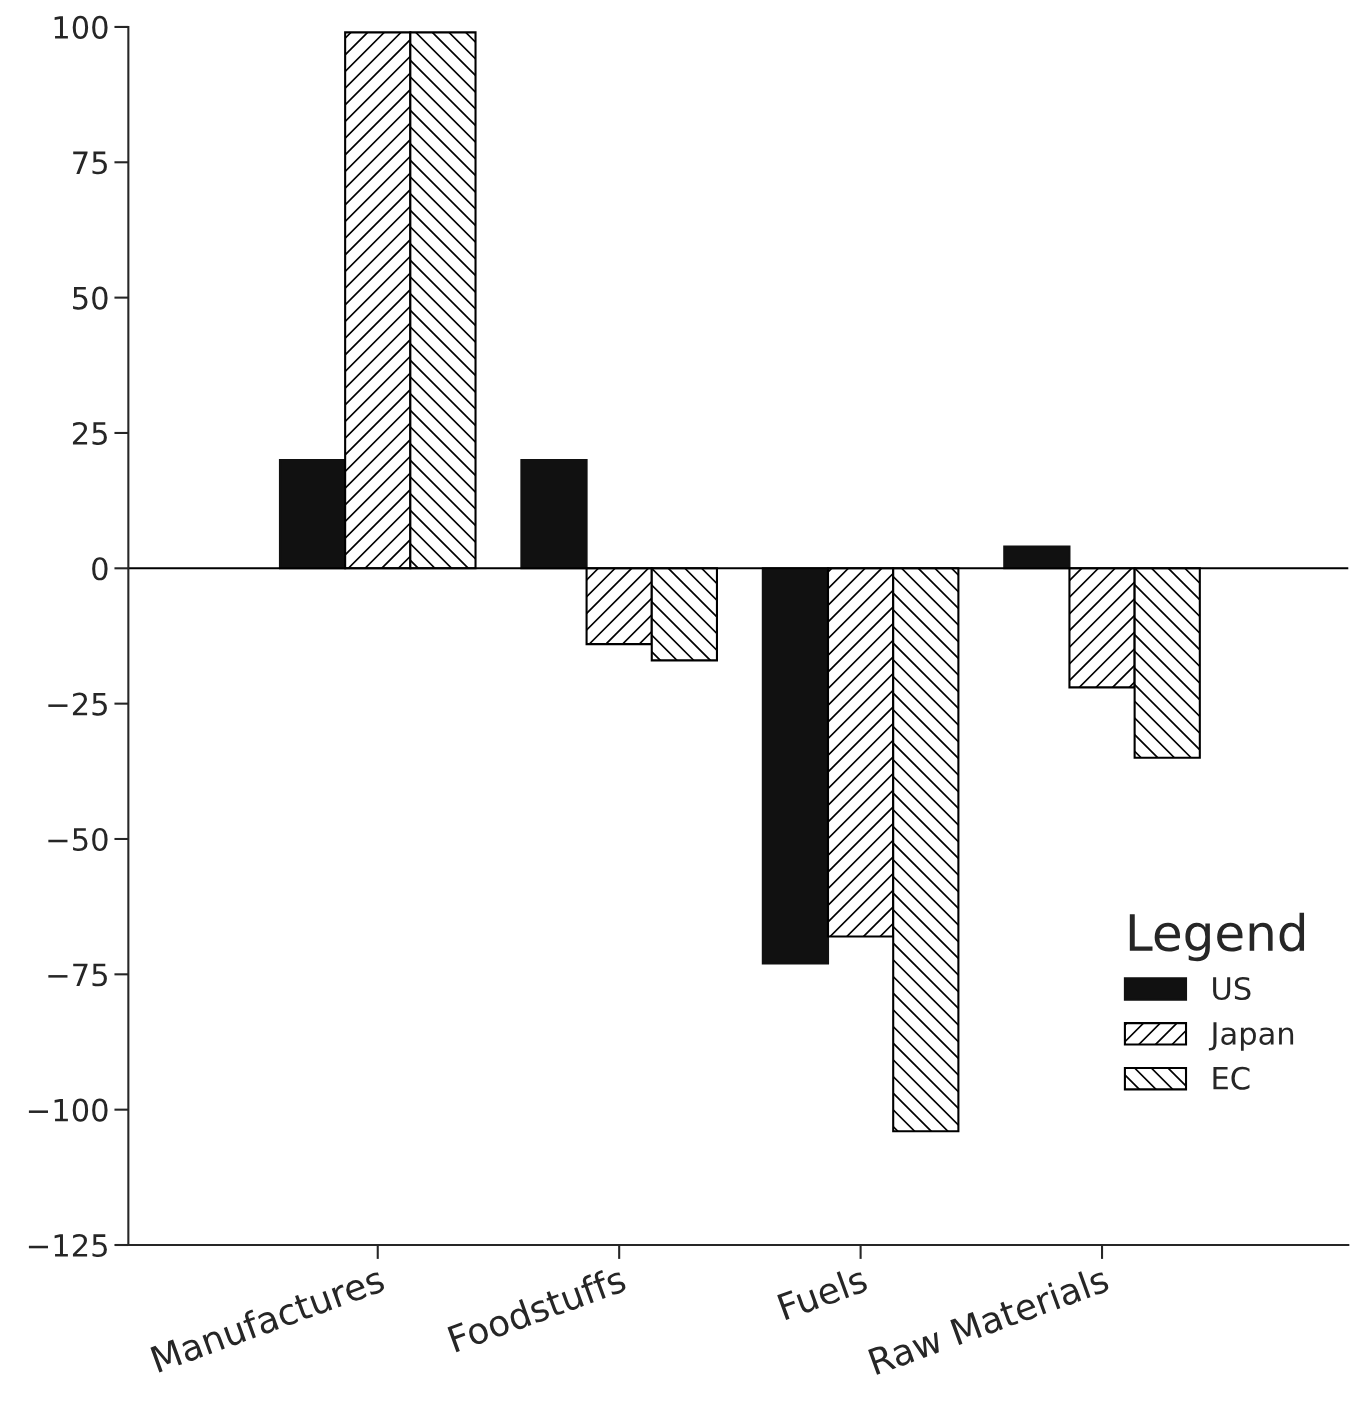 This screenshot has width=1351, height=1418. What do you see at coordinates (1232, 988) in the screenshot?
I see `legend-label: US` at bounding box center [1232, 988].